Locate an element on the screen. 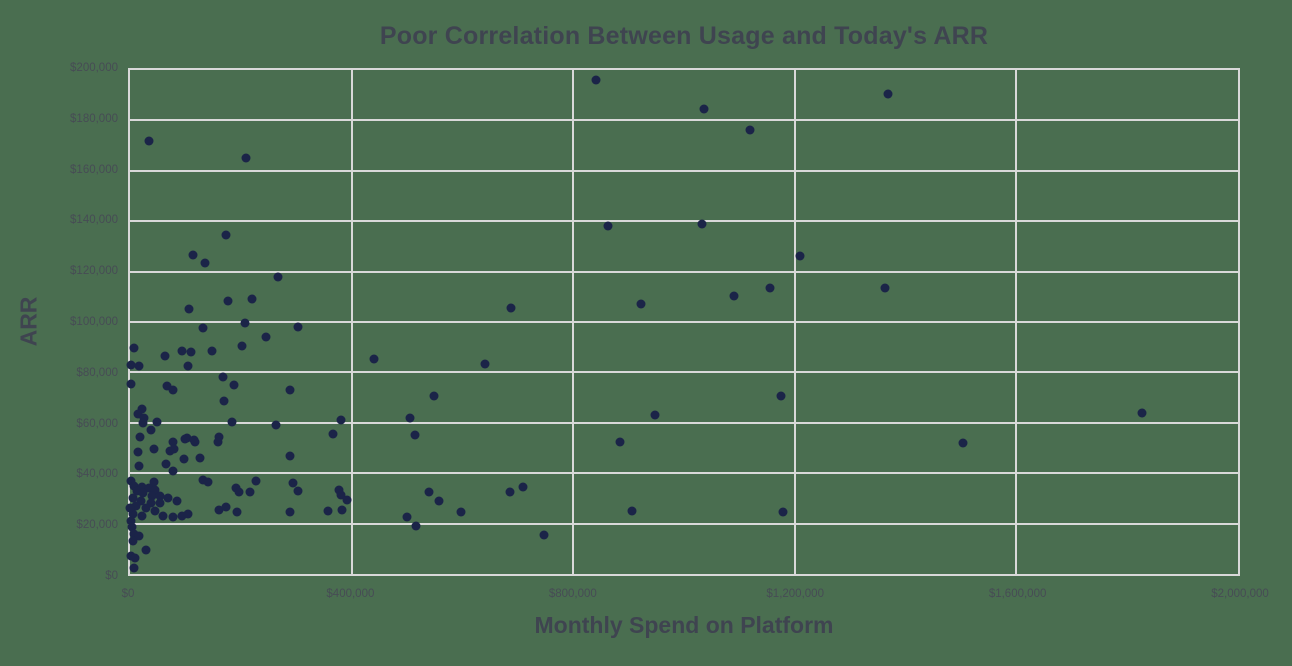  y-tick-label: $200,000 is located at coordinates (94, 68).